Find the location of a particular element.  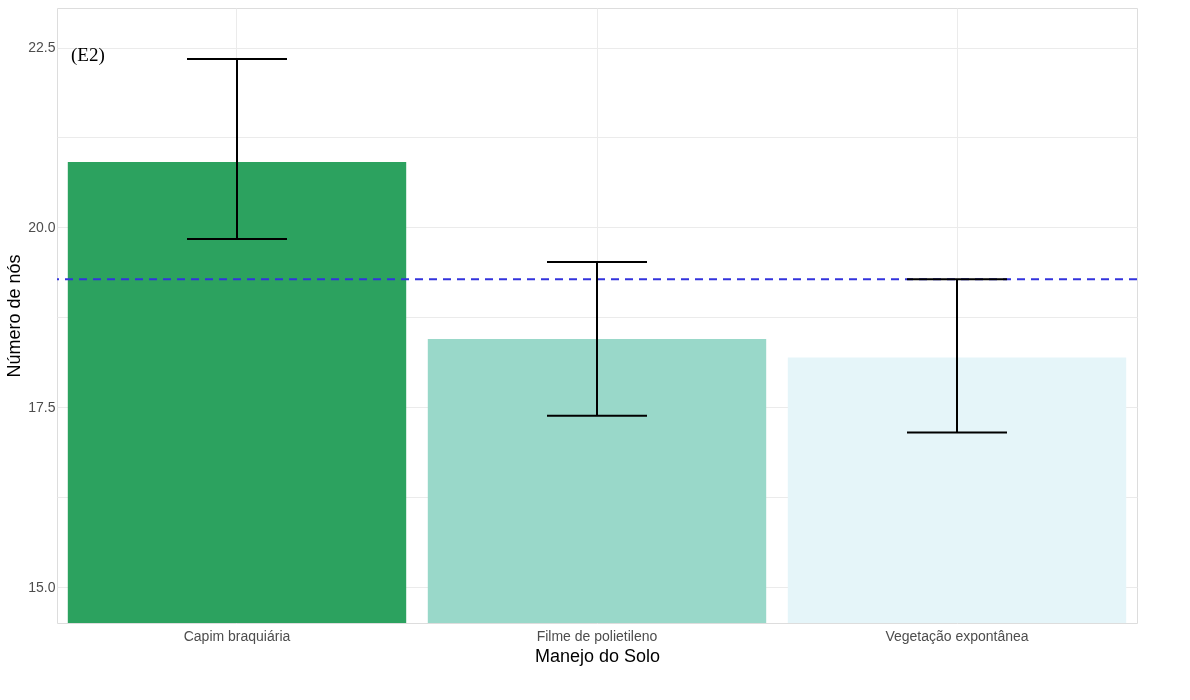

x-axis-title: Manejo do Solo is located at coordinates (597, 655).